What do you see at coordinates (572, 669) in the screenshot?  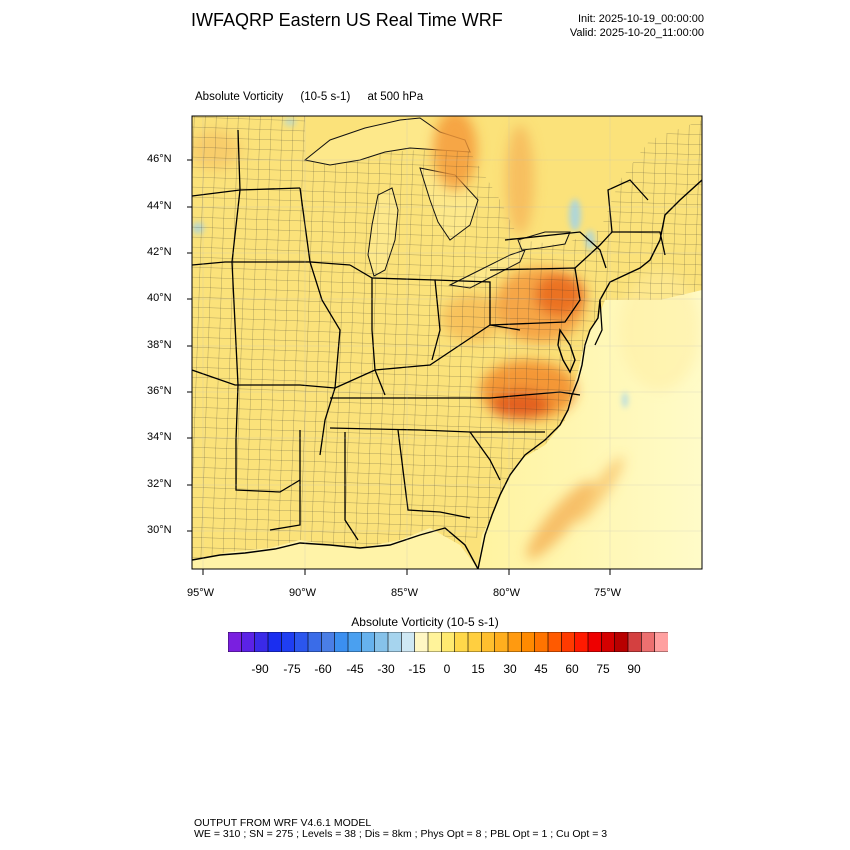 I see `colorbar-tick: 60` at bounding box center [572, 669].